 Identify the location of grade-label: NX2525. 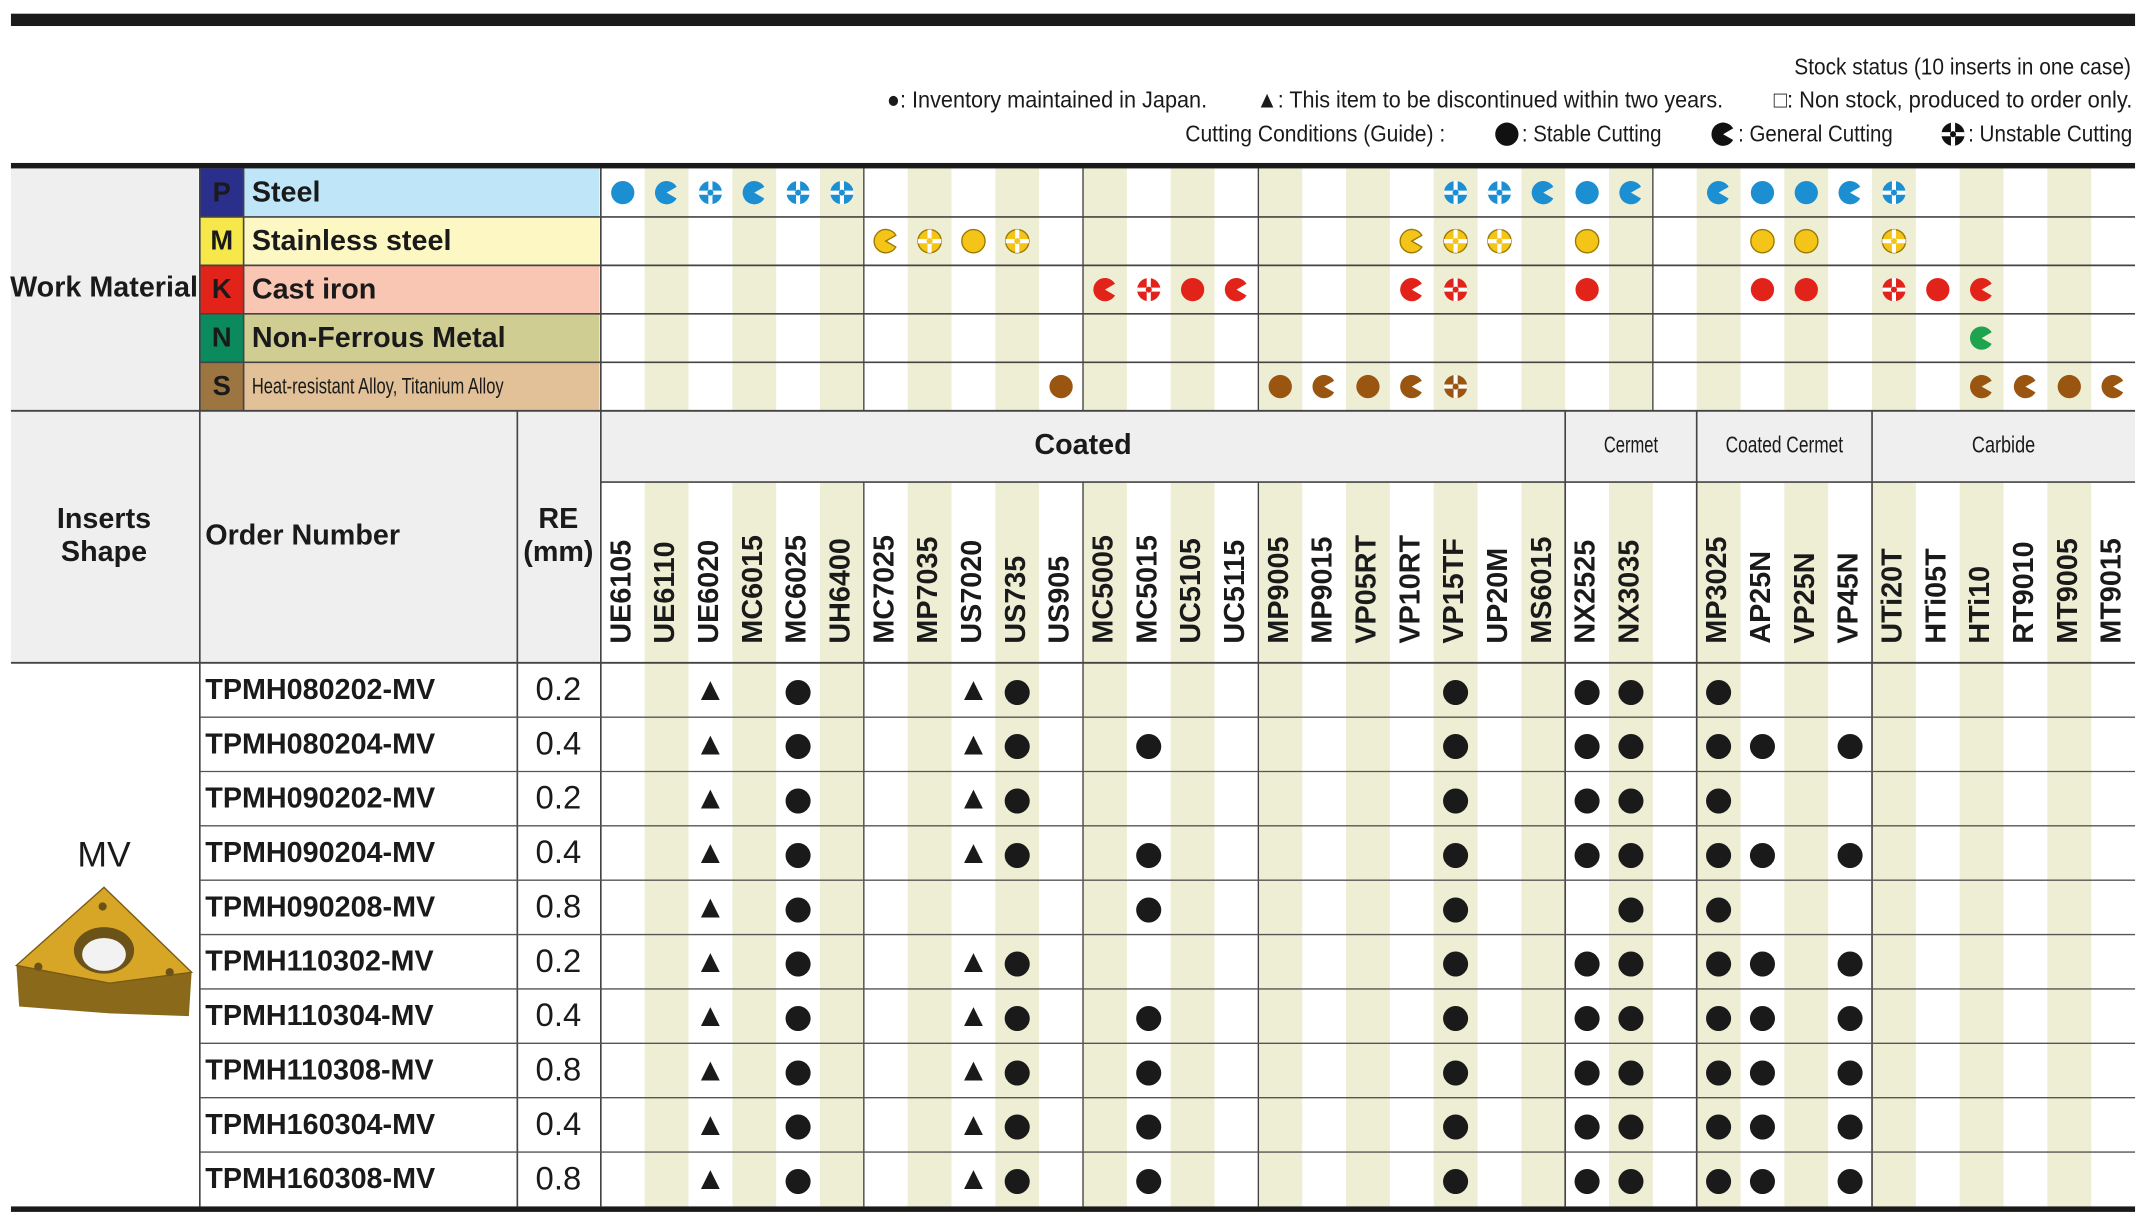
(1586, 592).